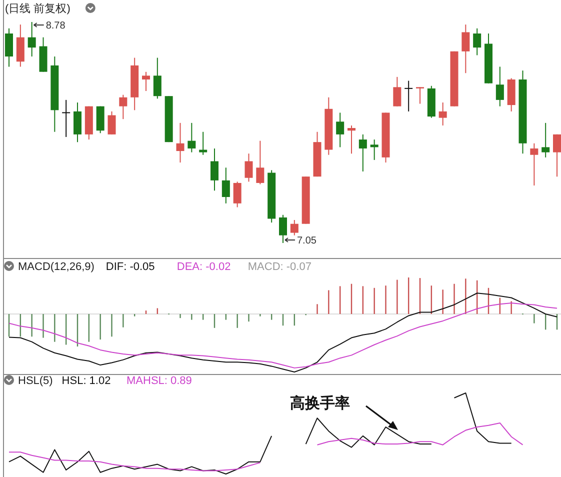 This screenshot has width=561, height=477. Describe the element at coordinates (159, 381) in the screenshot. I see `text: MAHSL: 0.89` at that location.